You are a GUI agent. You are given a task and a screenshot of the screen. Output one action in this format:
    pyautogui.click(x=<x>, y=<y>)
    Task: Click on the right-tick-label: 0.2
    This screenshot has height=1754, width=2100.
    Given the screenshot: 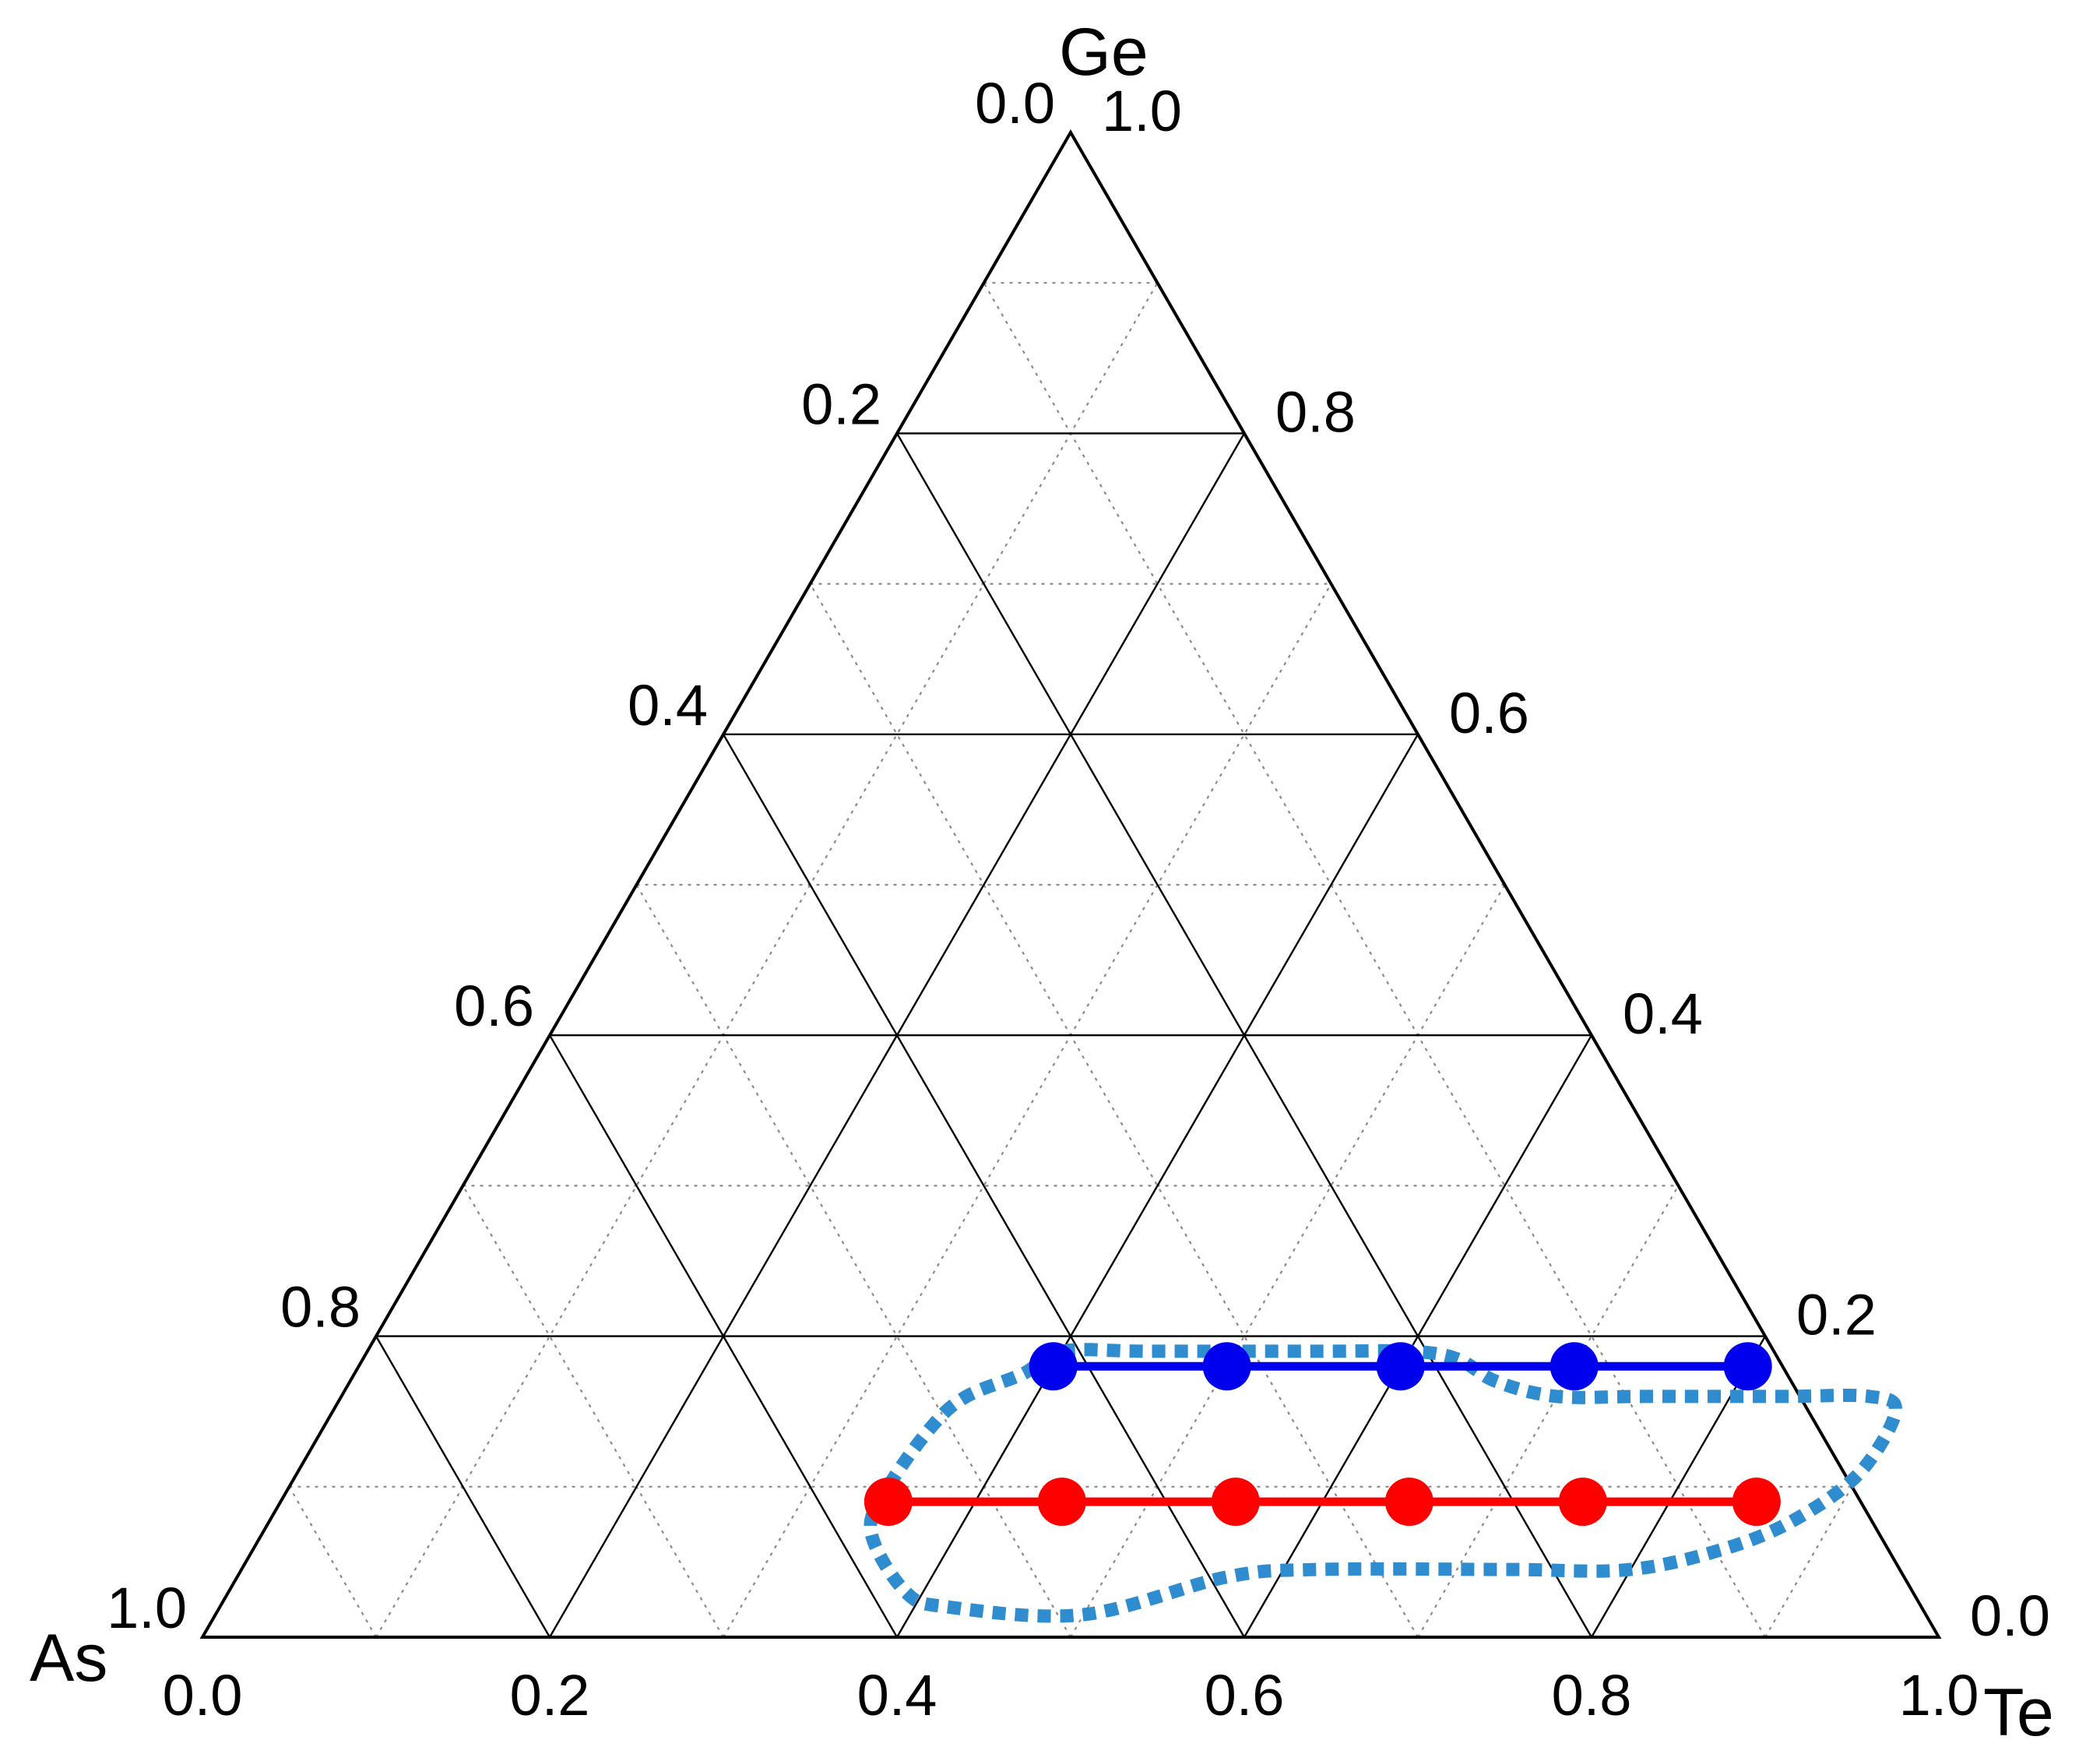 What is the action you would take?
    pyautogui.click(x=1836, y=1315)
    